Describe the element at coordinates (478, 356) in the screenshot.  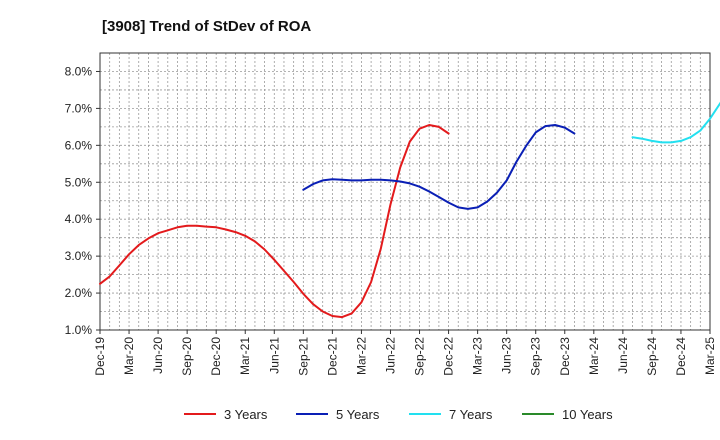
I see `x-tick-label: Mar-23` at that location.